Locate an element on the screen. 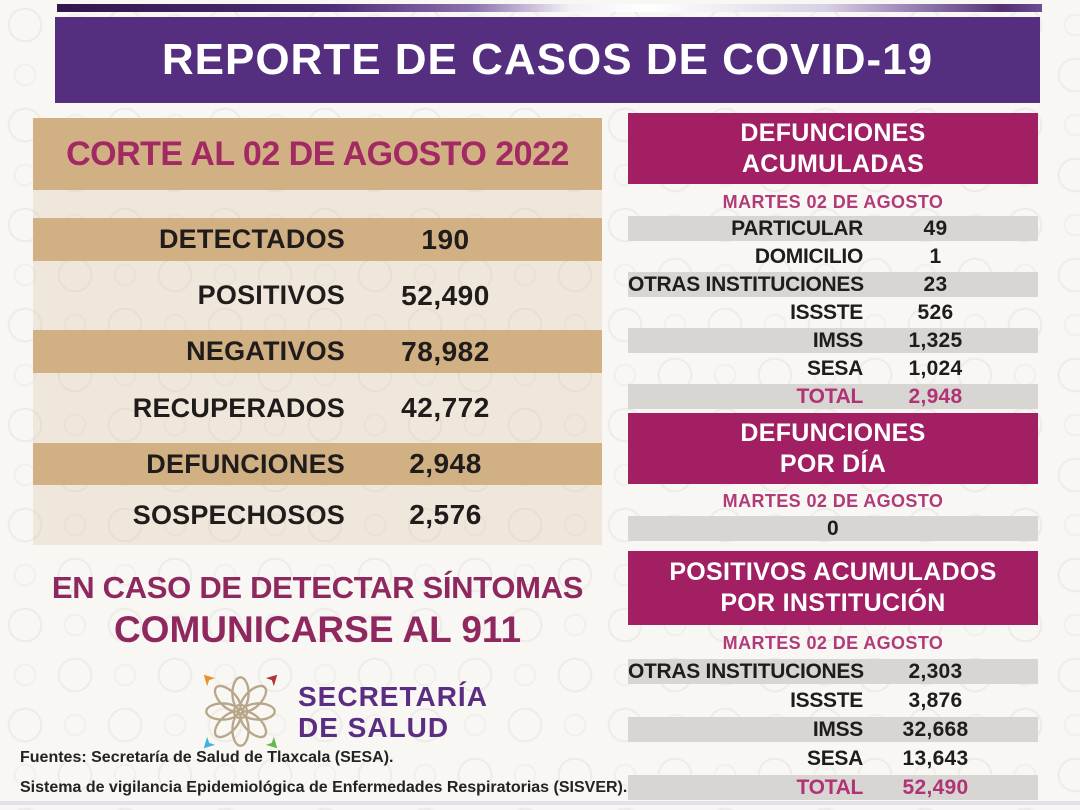  table-row: OTRAS INSTITUCIONES 2,303 is located at coordinates (833, 671).